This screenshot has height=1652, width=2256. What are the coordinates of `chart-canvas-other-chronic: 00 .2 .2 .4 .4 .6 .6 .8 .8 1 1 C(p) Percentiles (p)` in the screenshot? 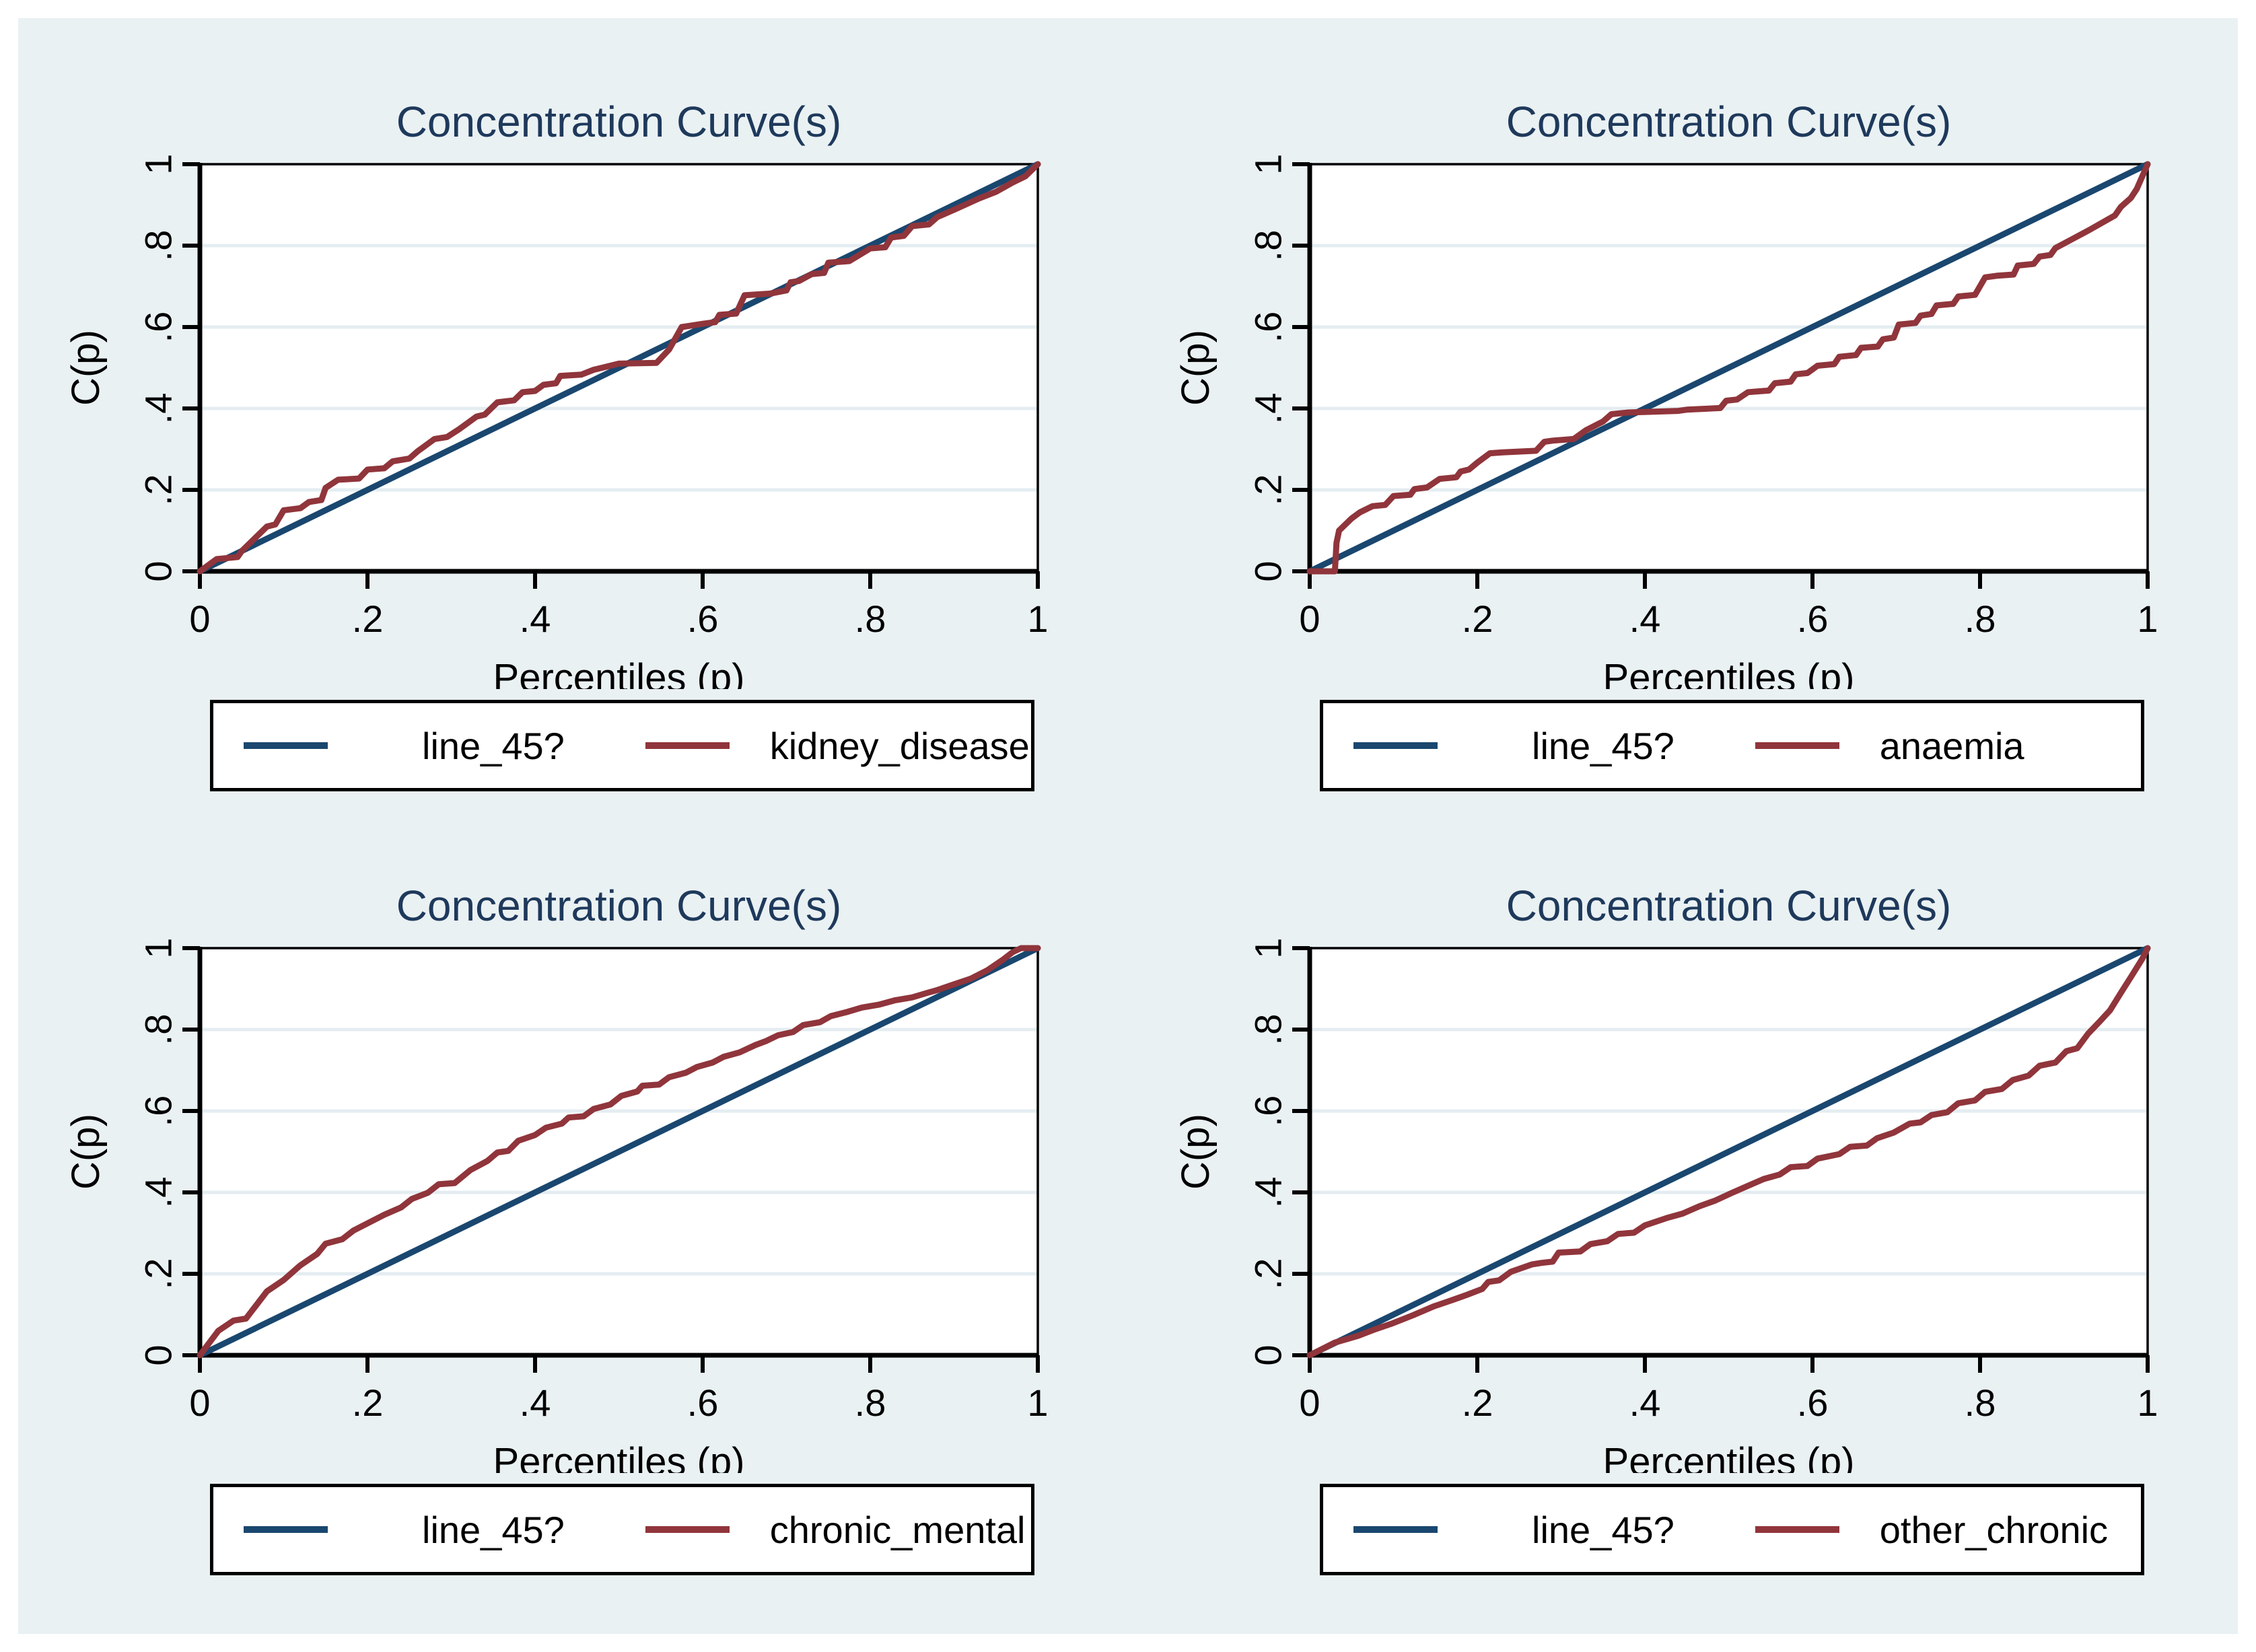 It's located at (1666, 1205).